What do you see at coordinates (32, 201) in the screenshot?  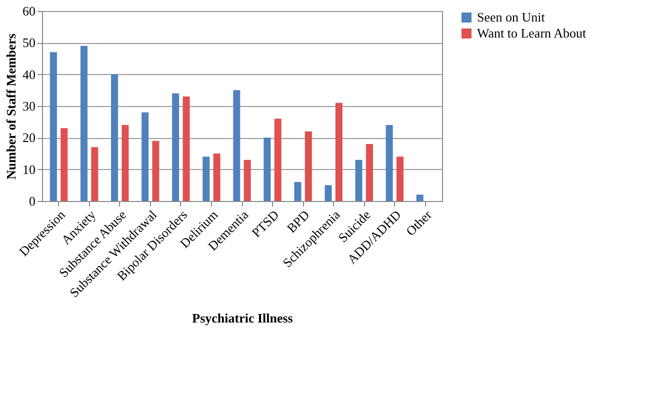 I see `y-tick-label: 0` at bounding box center [32, 201].